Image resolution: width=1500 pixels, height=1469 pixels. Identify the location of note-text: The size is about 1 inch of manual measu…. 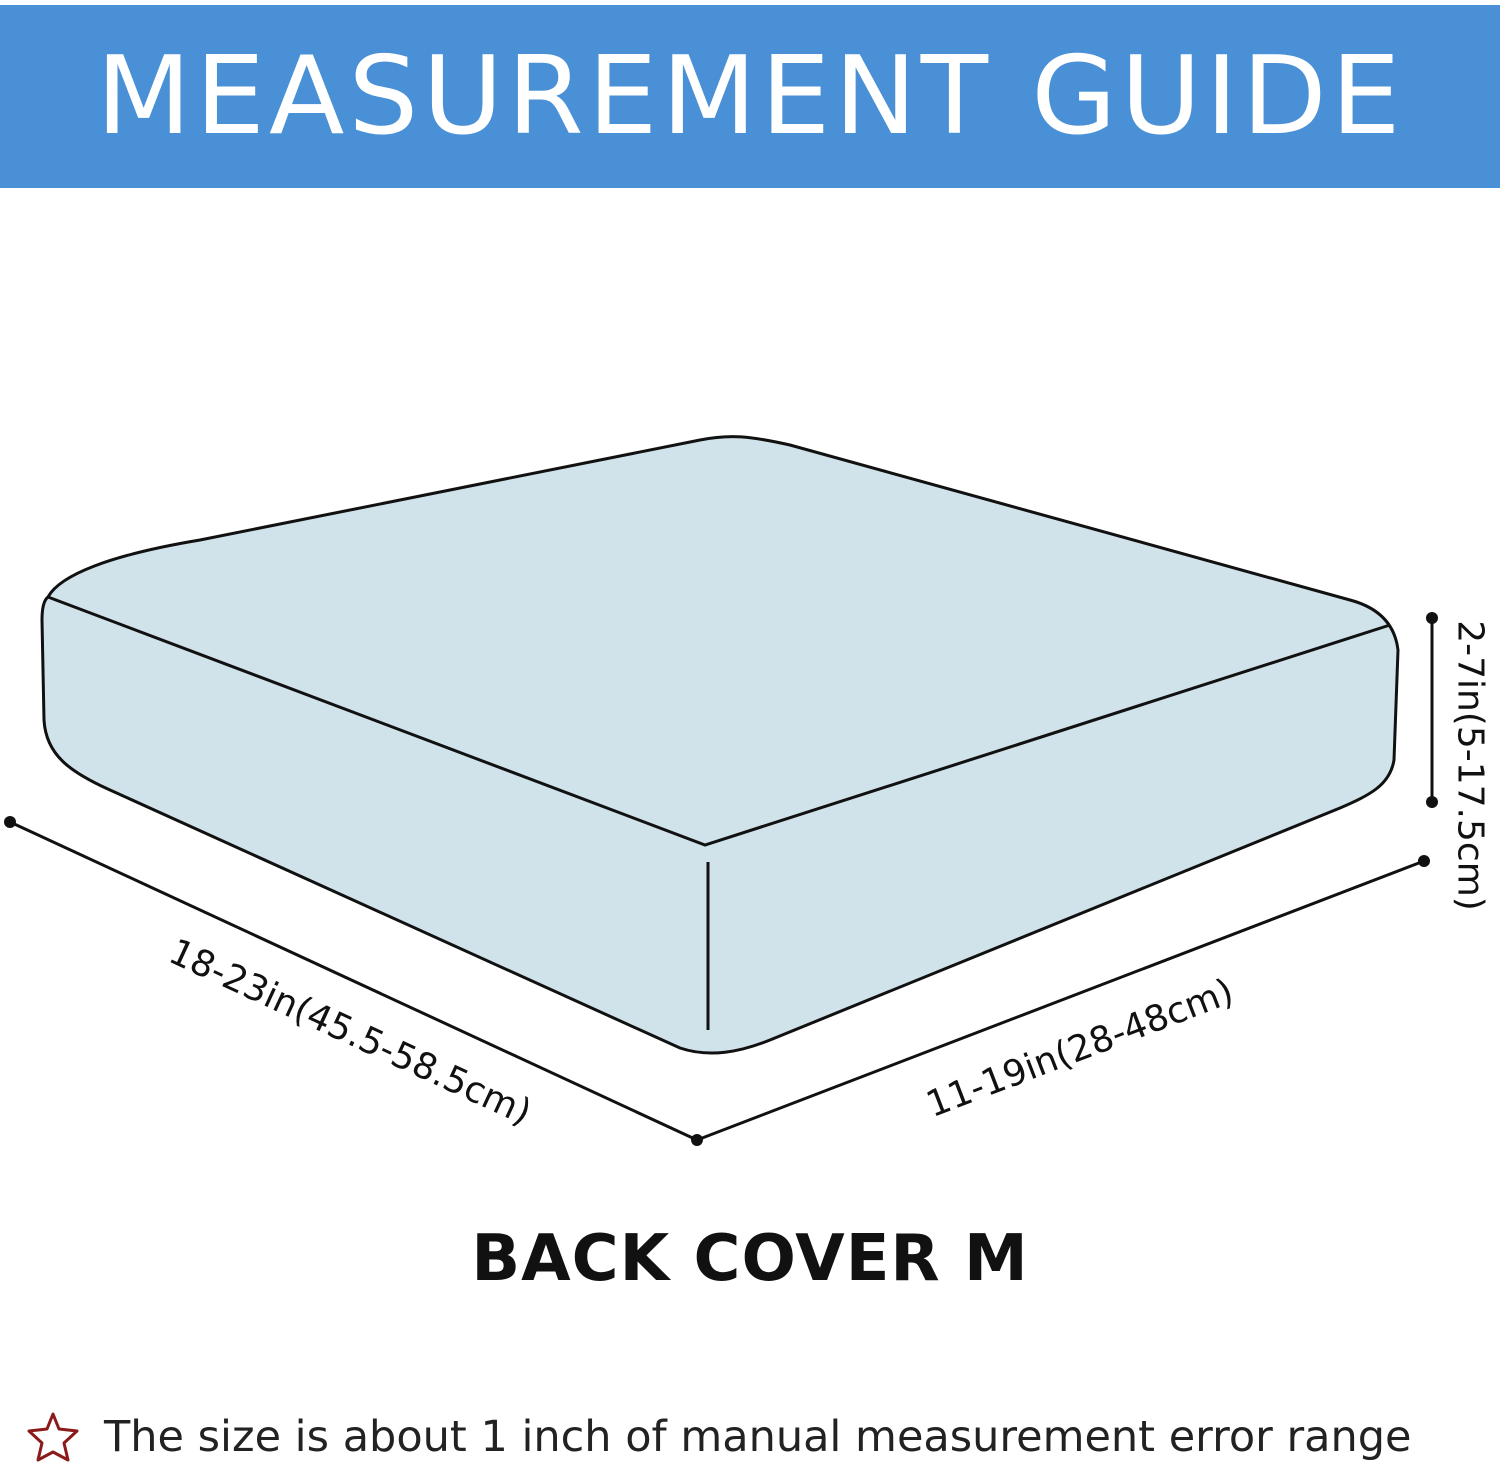
(758, 1437).